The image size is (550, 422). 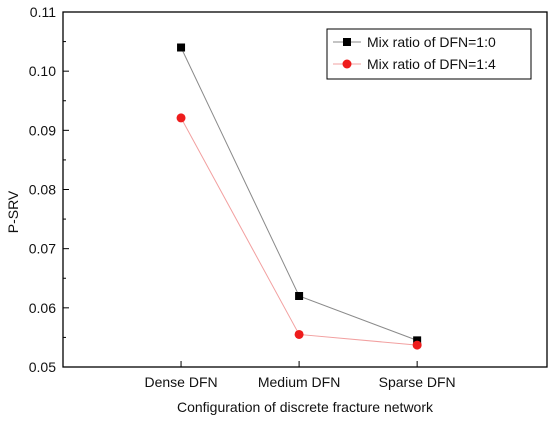 I want to click on legend-box, so click(x=429, y=54).